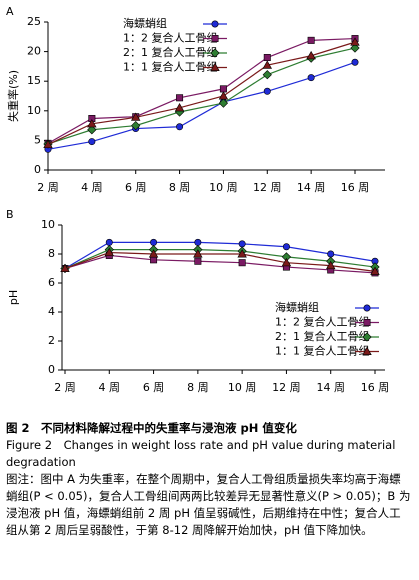 The image size is (419, 580). I want to click on y-tick-label: 2, so click(51, 340).